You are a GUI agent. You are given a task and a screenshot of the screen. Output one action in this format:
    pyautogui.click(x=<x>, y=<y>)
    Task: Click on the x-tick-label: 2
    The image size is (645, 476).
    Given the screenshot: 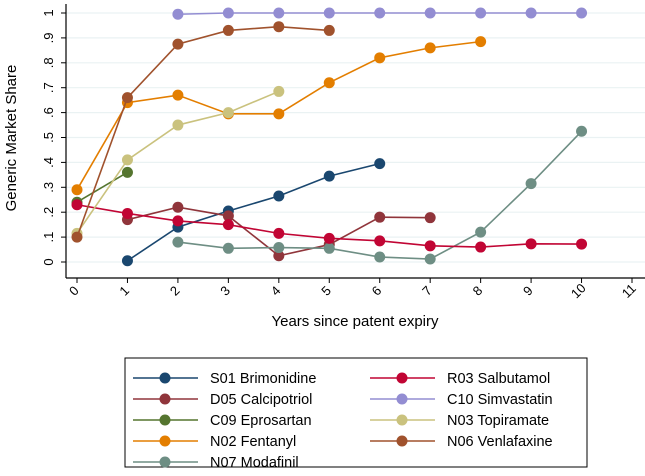 What is the action you would take?
    pyautogui.click(x=175, y=291)
    